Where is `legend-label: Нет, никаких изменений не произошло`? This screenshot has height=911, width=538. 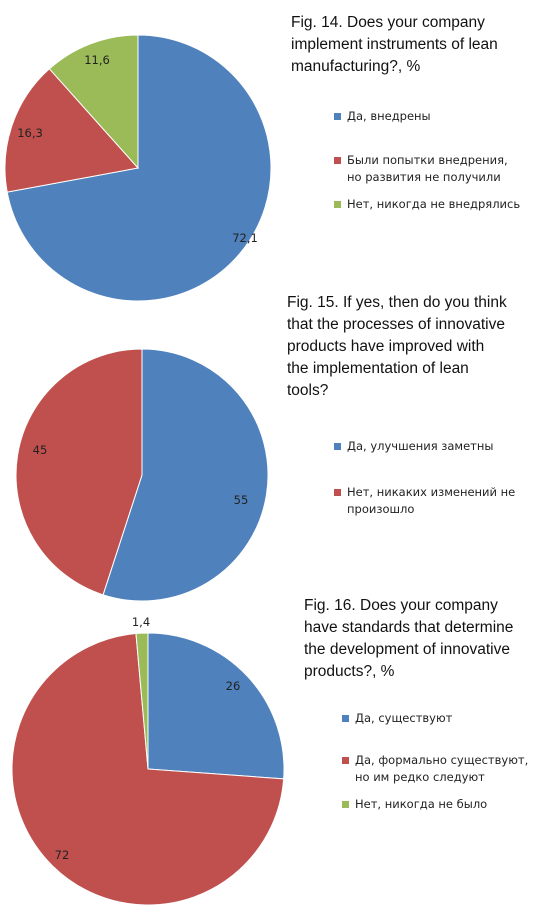 legend-label: Нет, никаких изменений не произошло is located at coordinates (431, 500).